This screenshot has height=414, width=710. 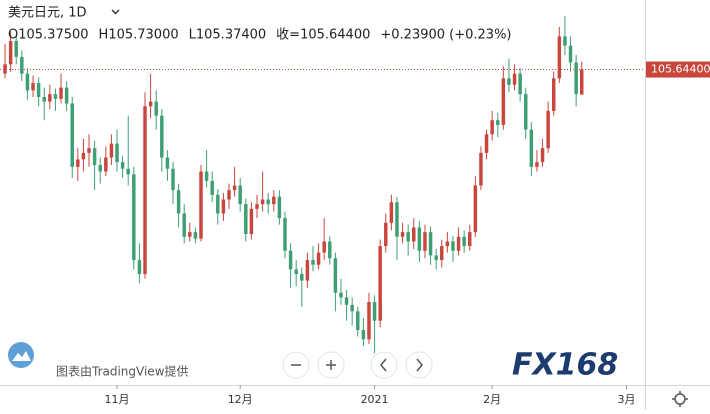 I want to click on price-label: 105.64400, so click(x=680, y=69).